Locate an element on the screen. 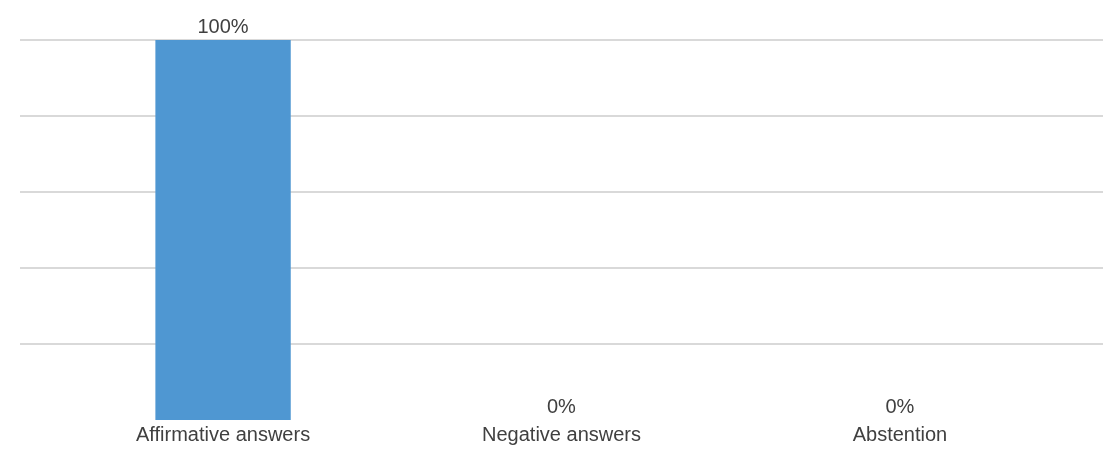 The image size is (1113, 470). data-label: 100% is located at coordinates (223, 26).